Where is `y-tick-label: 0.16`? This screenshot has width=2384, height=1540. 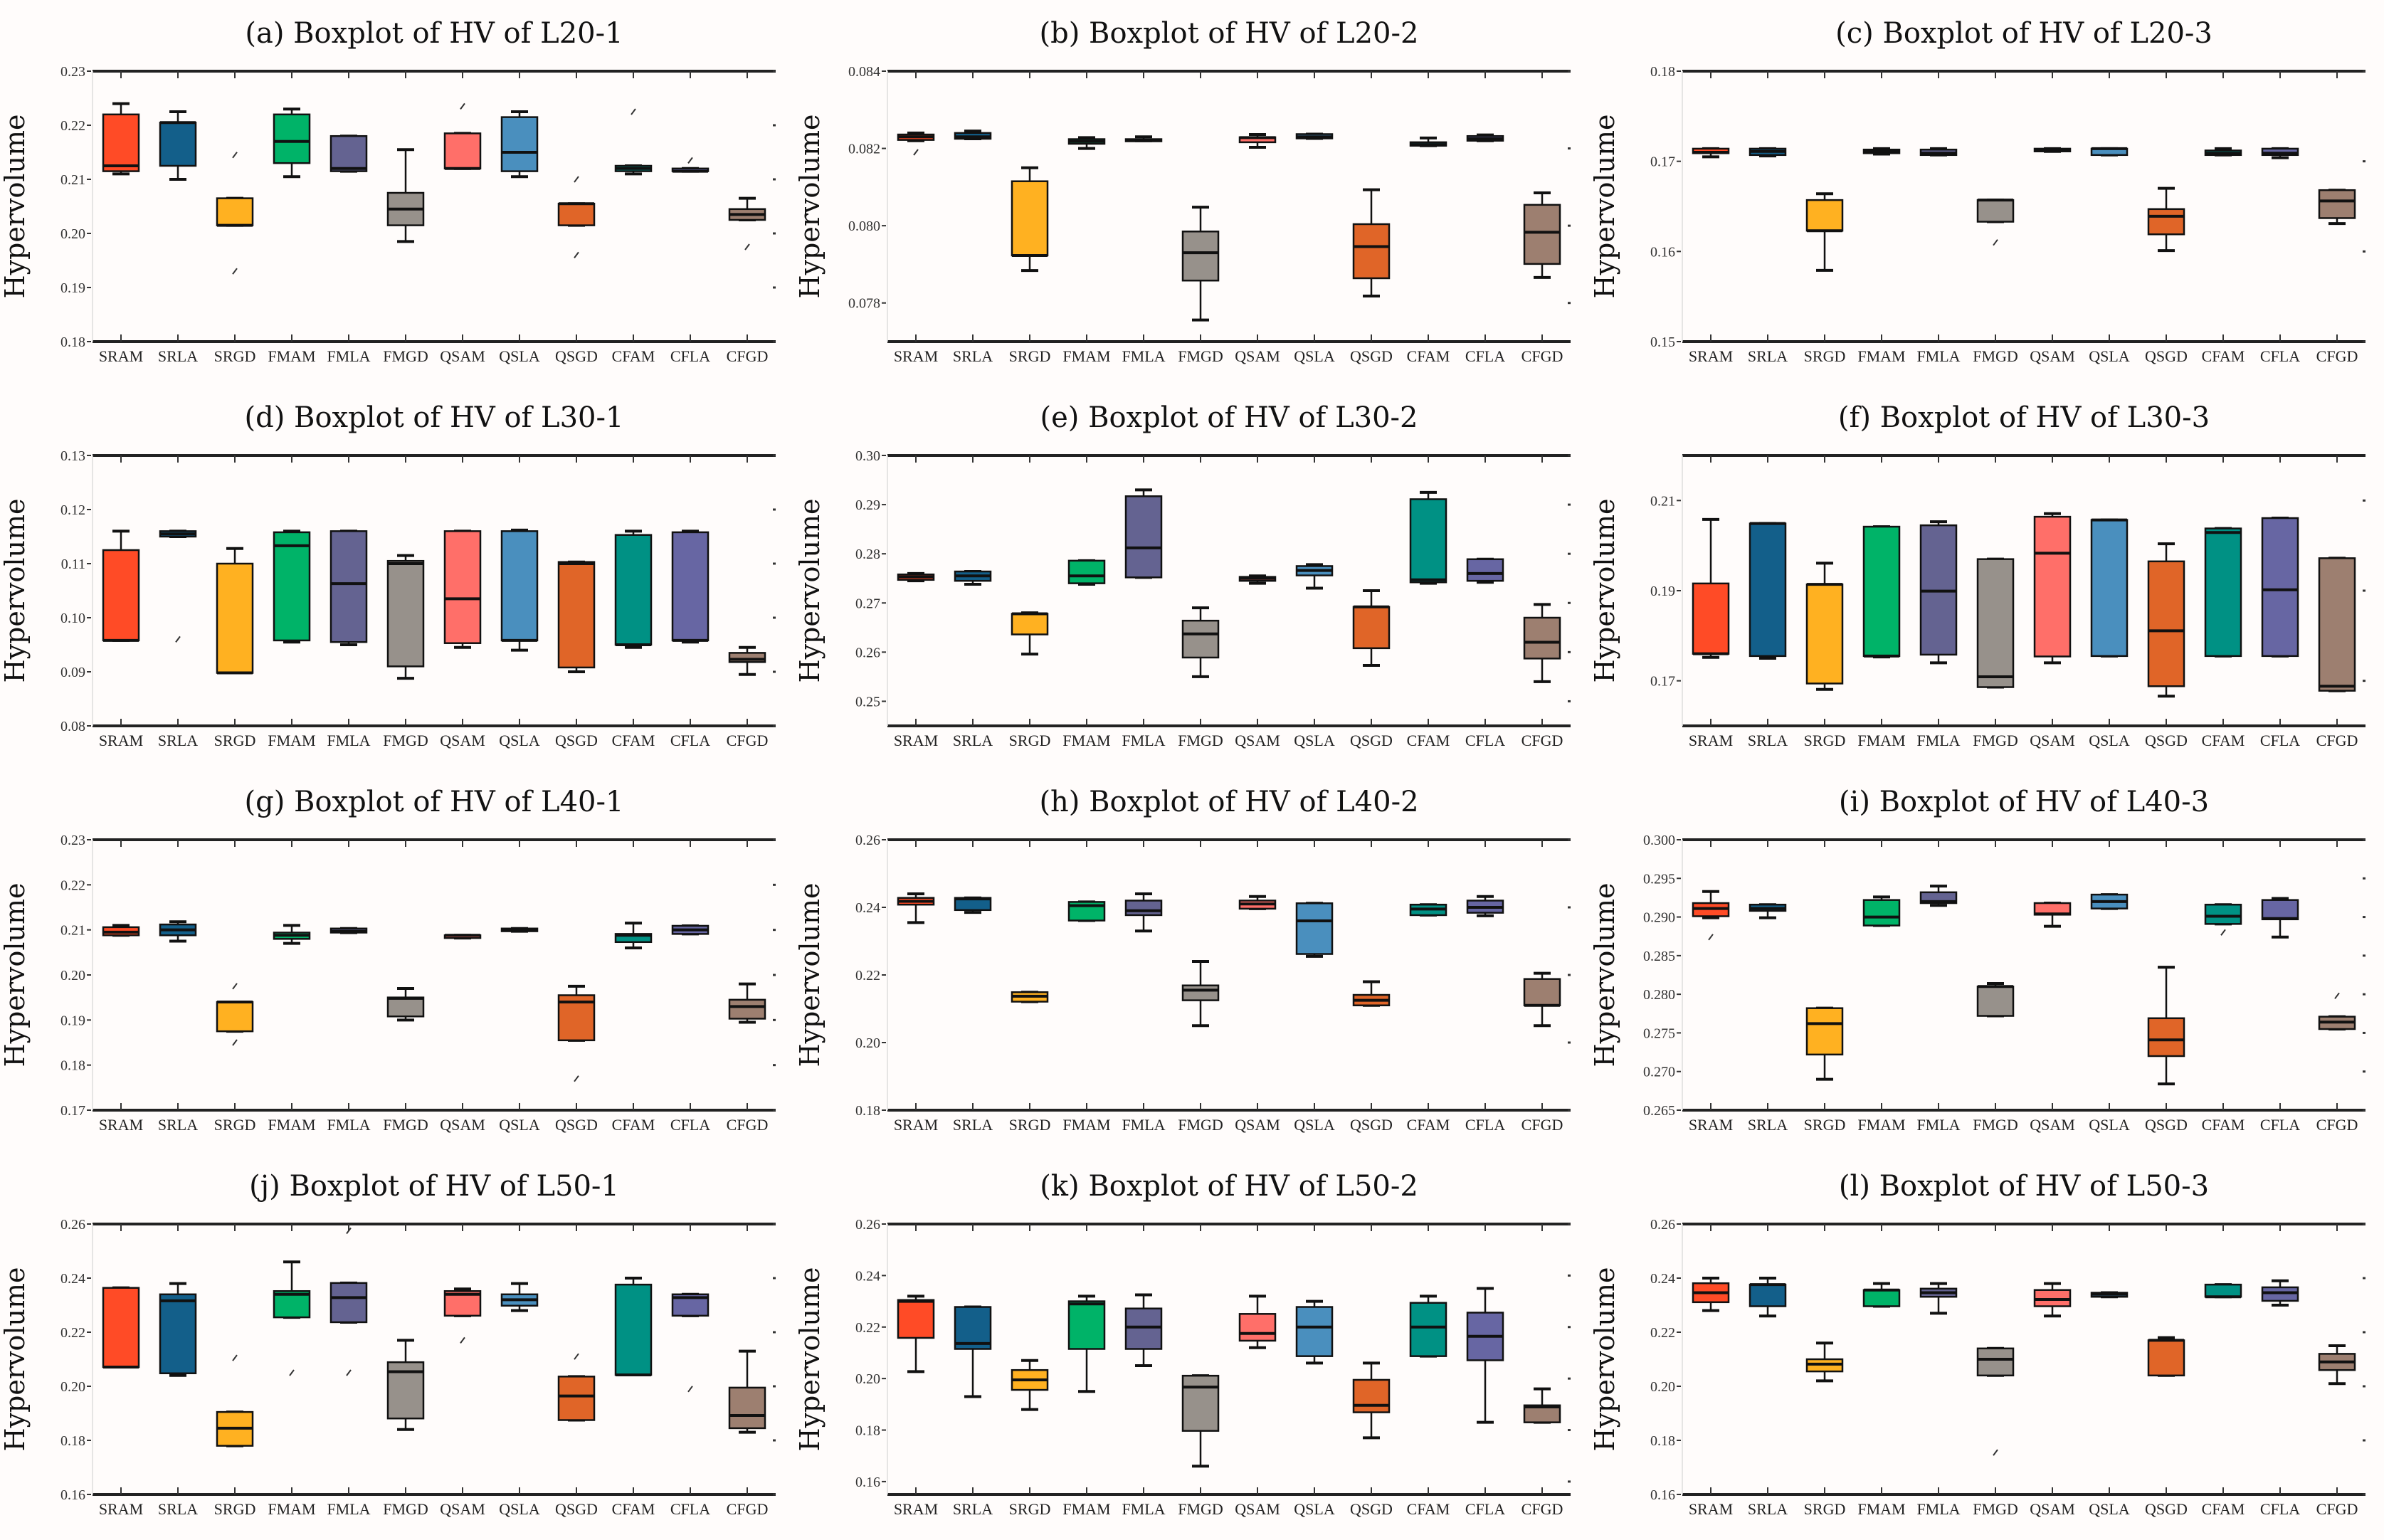 y-tick-label: 0.16 is located at coordinates (1662, 252).